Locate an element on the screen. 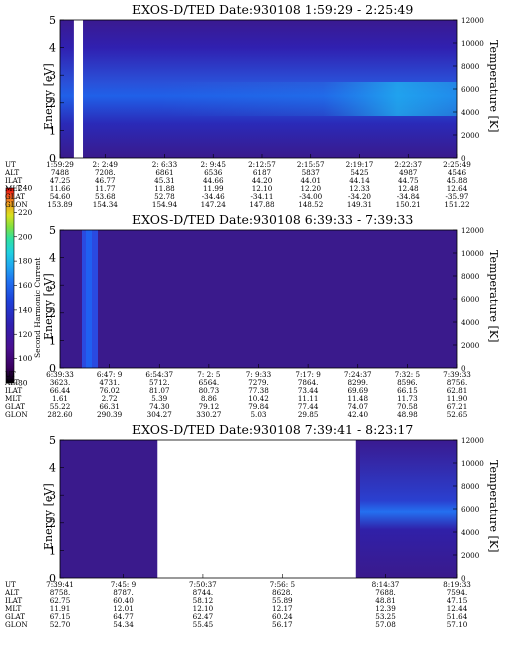 Image resolution: width=505 pixels, height=649 pixels. eph-value: 45.31 is located at coordinates (164, 180).